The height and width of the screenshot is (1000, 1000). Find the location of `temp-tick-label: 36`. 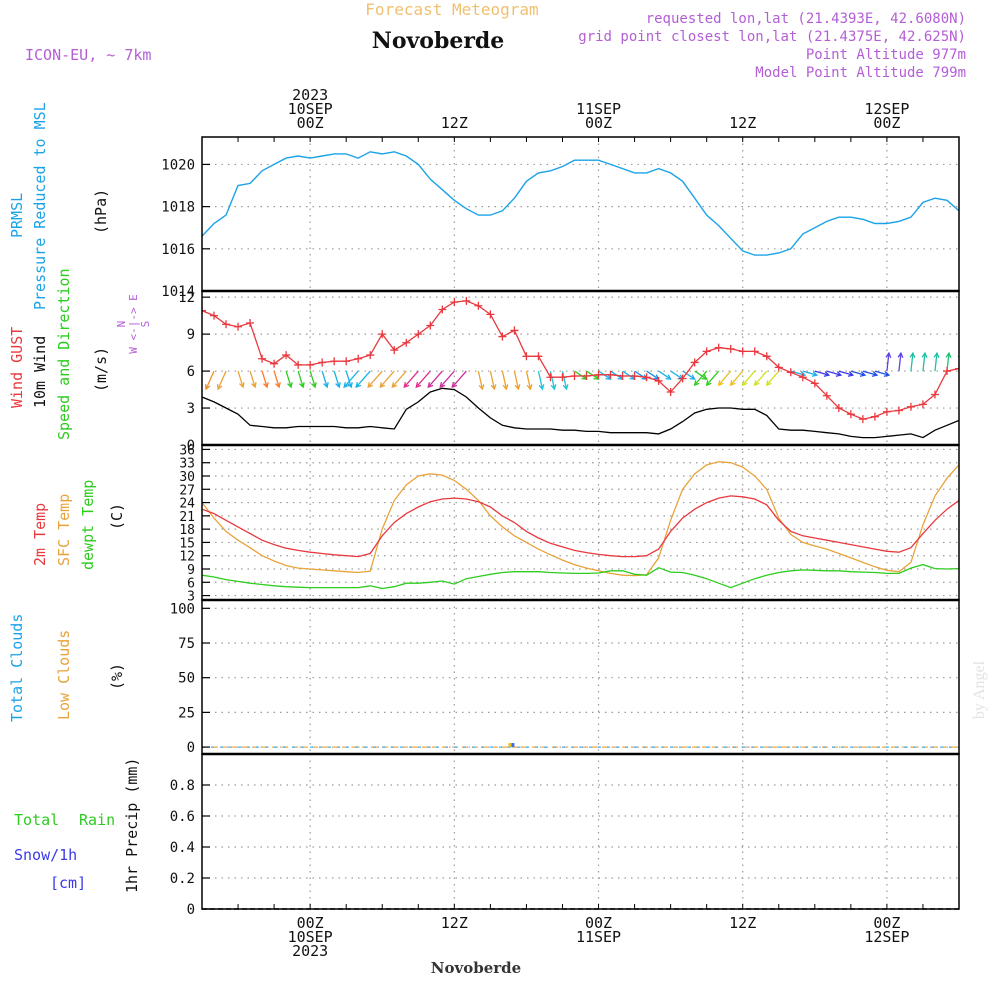

temp-tick-label: 36 is located at coordinates (187, 450).